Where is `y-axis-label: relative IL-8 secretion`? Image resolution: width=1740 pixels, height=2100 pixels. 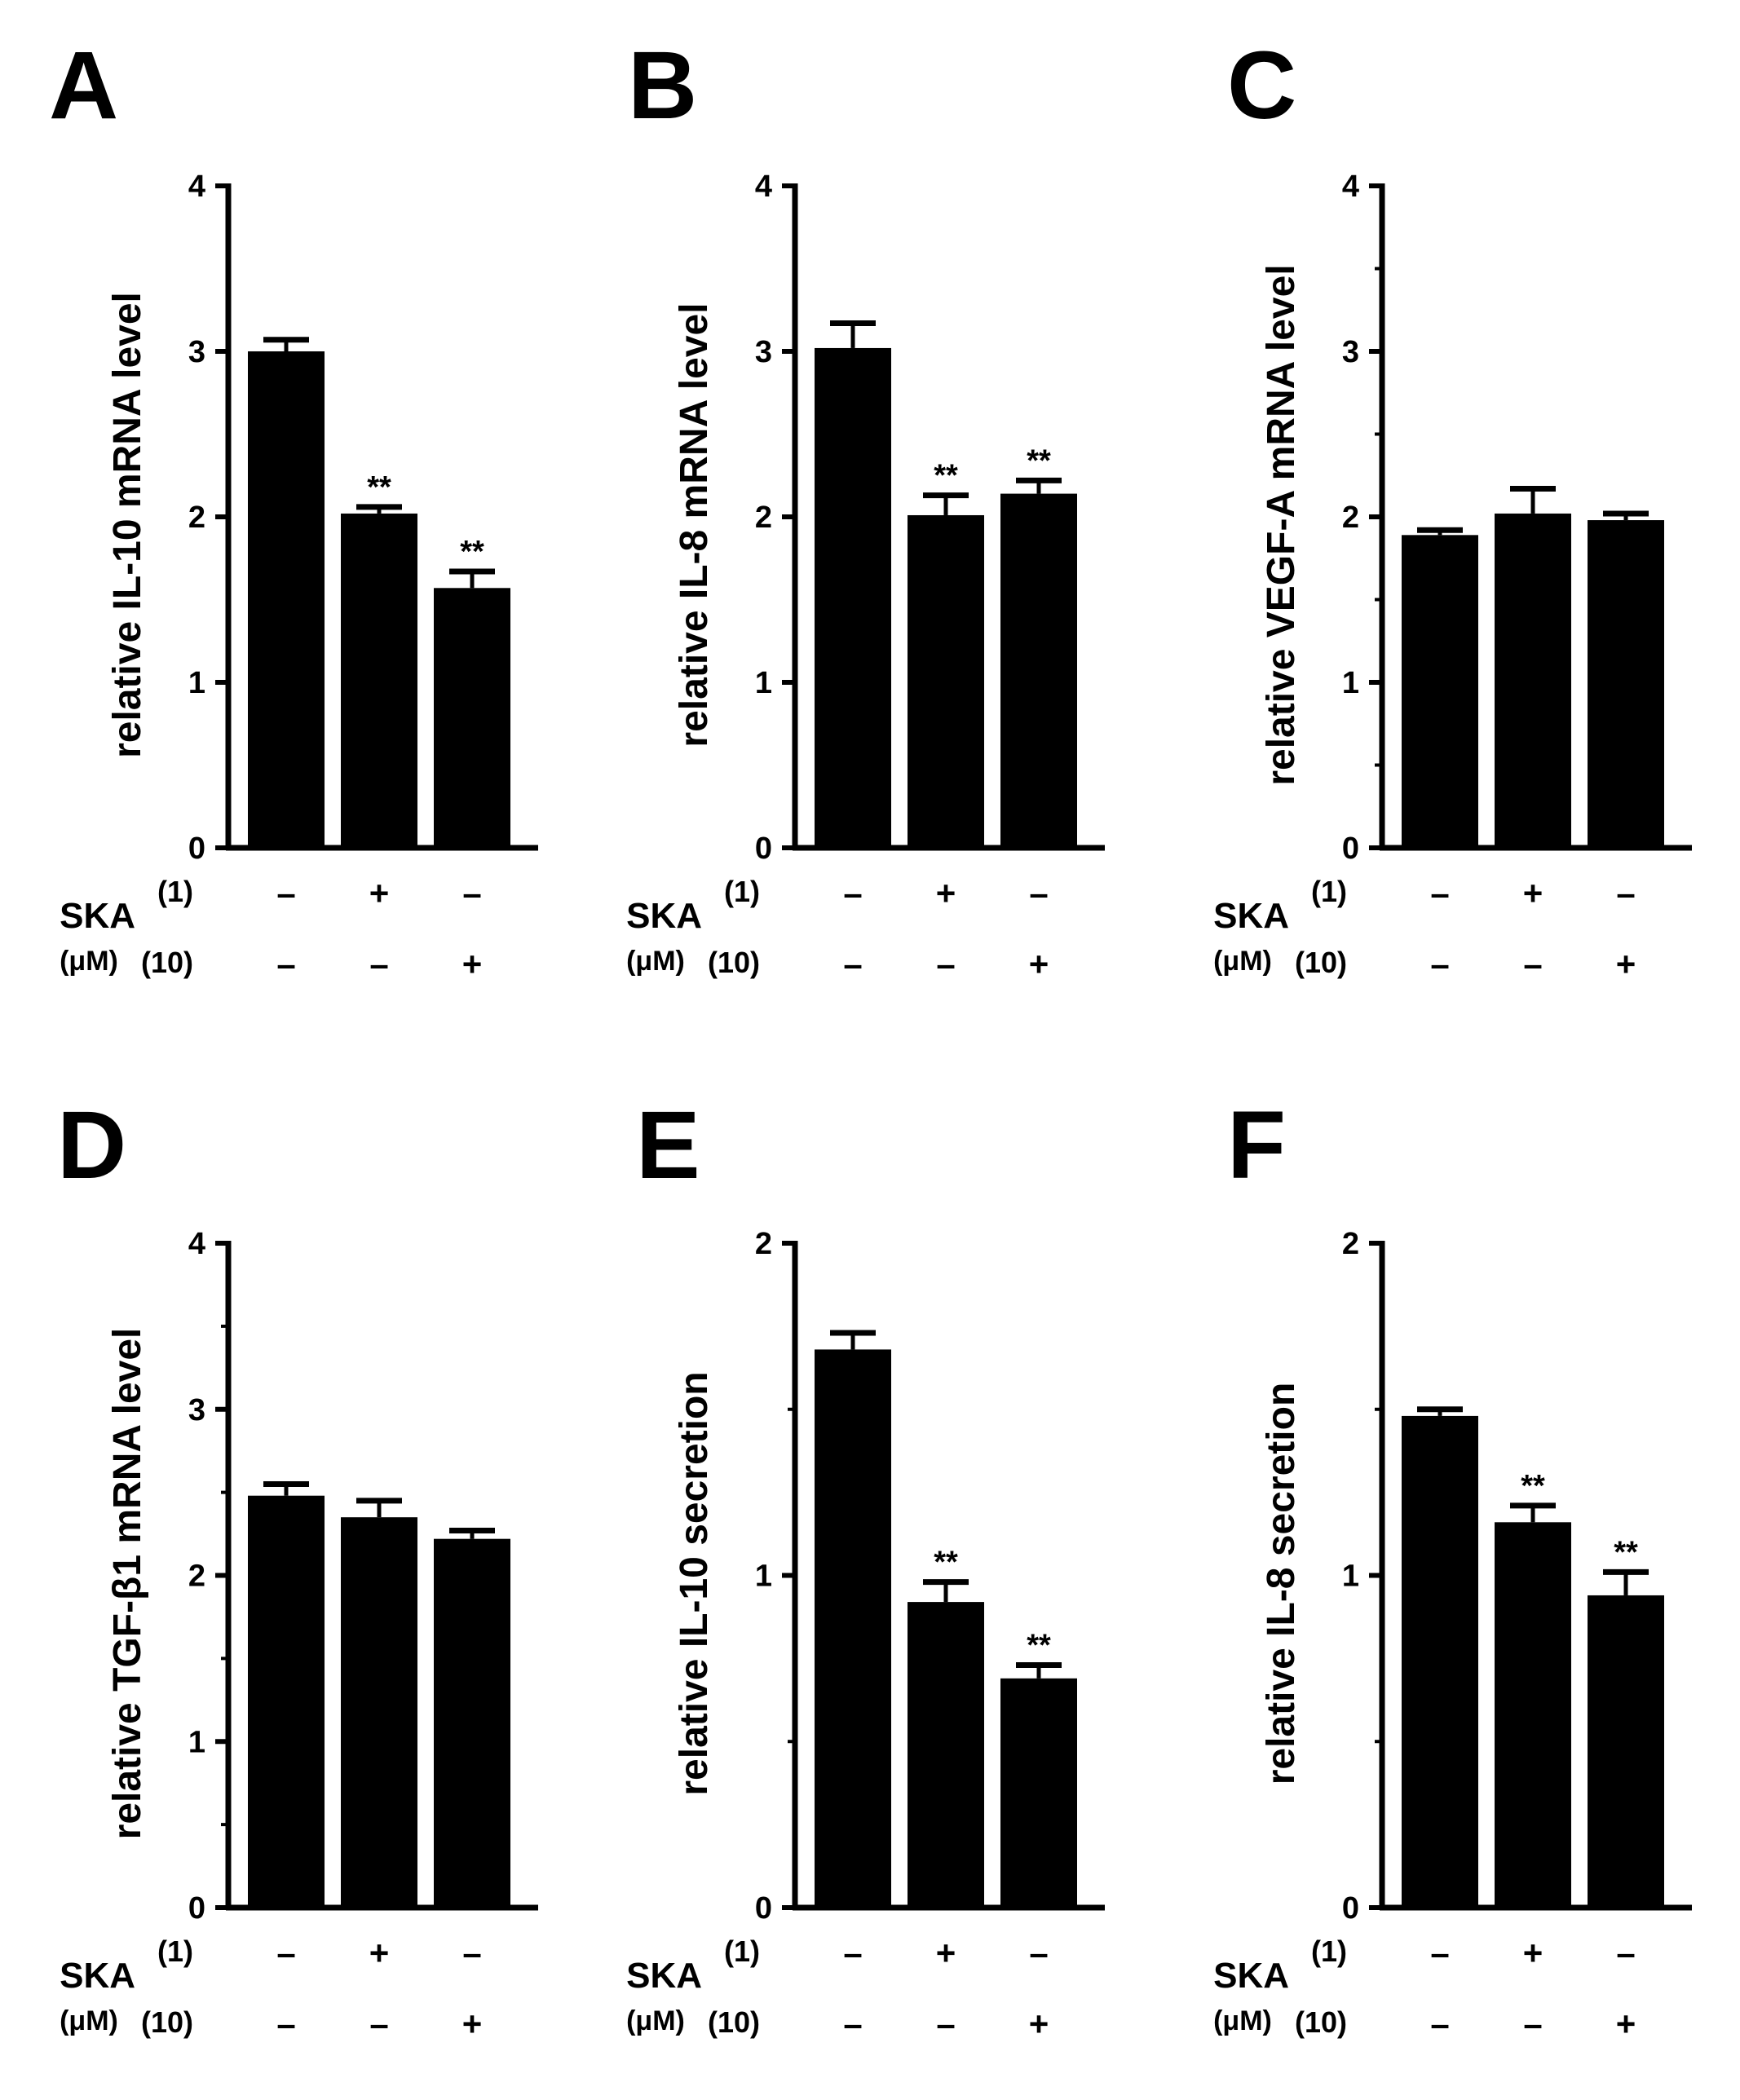 y-axis-label: relative IL-8 secretion is located at coordinates (1281, 1584).